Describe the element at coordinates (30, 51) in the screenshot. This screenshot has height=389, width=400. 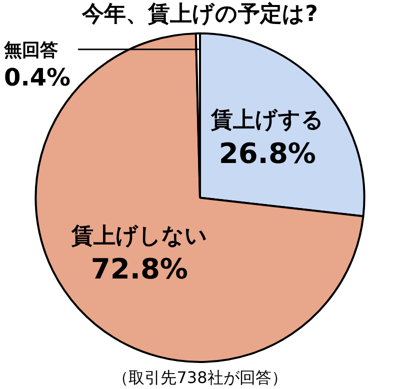
I see `slice-label: 無回答` at that location.